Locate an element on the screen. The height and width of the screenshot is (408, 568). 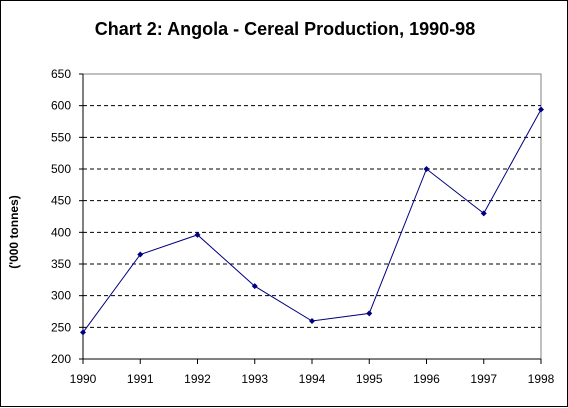
x-tick-label: 1992 is located at coordinates (197, 379).